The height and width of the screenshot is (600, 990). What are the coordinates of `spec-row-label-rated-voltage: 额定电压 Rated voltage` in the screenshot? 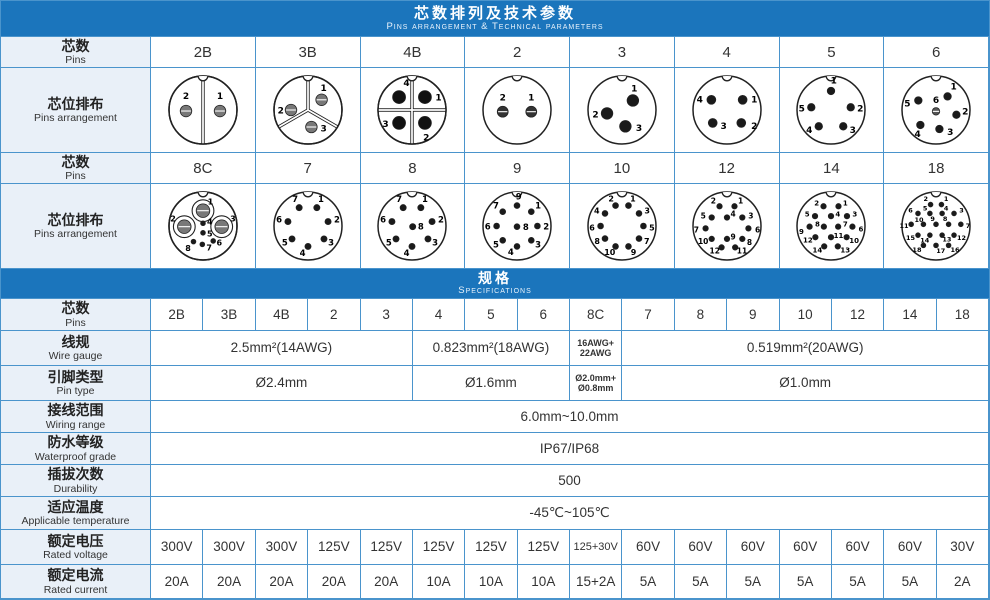 It's located at (76, 547).